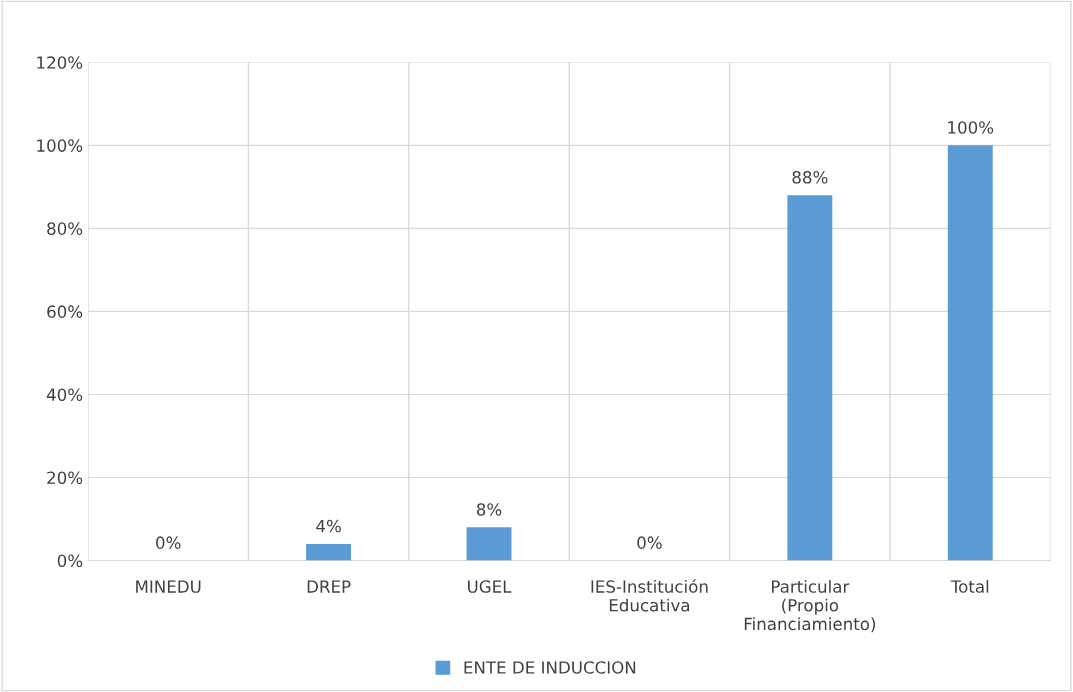  Describe the element at coordinates (168, 586) in the screenshot. I see `x-tick-label: MINEDU` at that location.